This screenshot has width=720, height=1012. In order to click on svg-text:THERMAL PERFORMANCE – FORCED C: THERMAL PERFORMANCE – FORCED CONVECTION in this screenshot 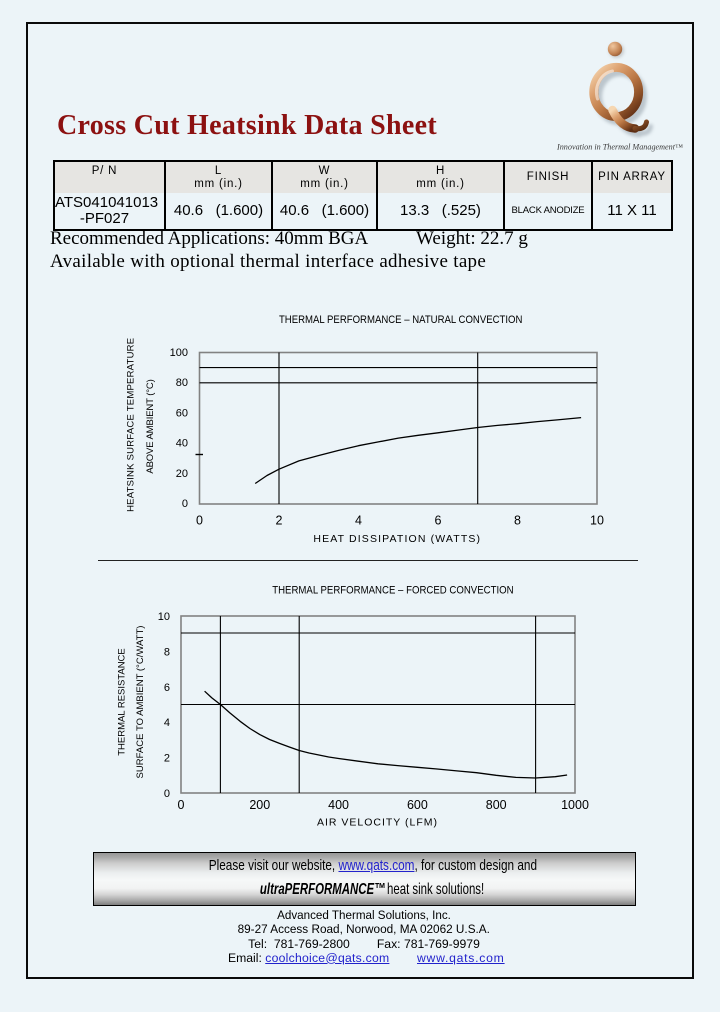, I will do `click(392, 590)`.